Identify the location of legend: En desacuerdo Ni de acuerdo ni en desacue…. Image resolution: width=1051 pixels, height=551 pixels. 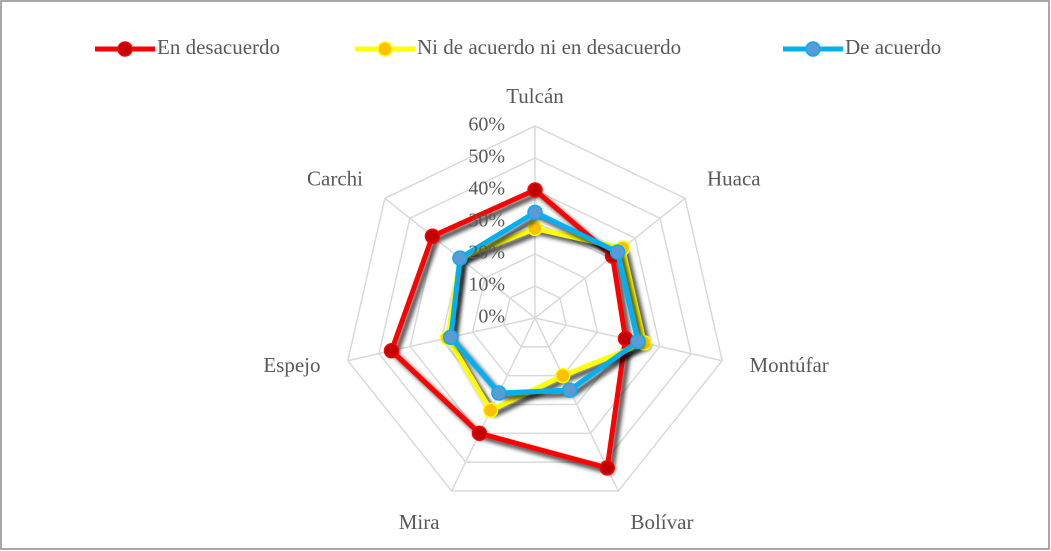
(518, 47).